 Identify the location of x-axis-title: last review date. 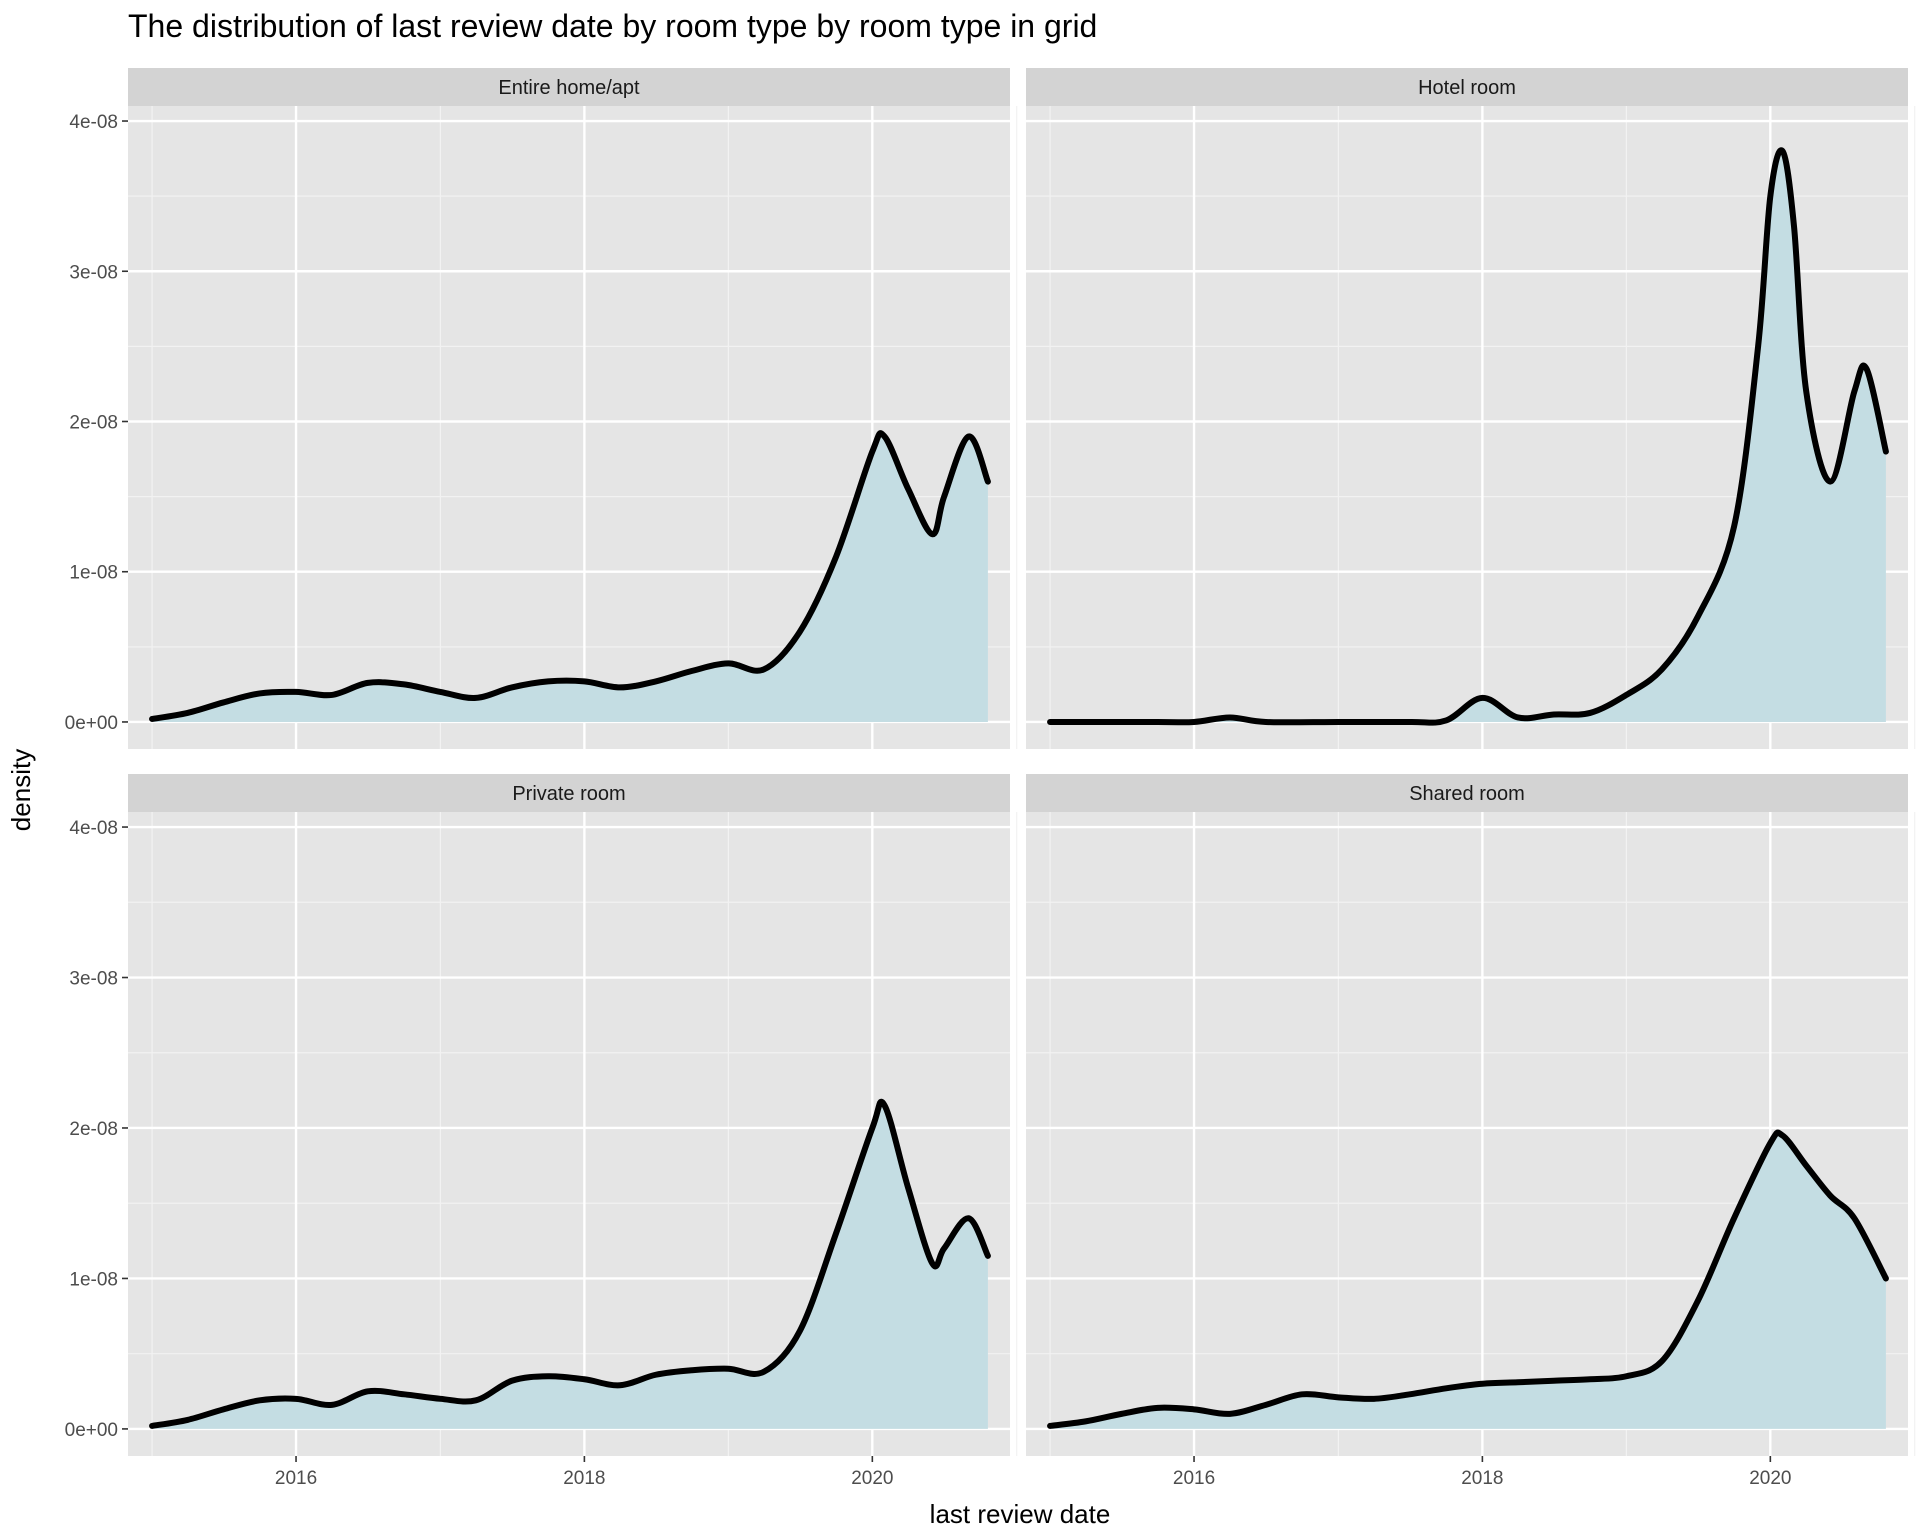
(1020, 1514).